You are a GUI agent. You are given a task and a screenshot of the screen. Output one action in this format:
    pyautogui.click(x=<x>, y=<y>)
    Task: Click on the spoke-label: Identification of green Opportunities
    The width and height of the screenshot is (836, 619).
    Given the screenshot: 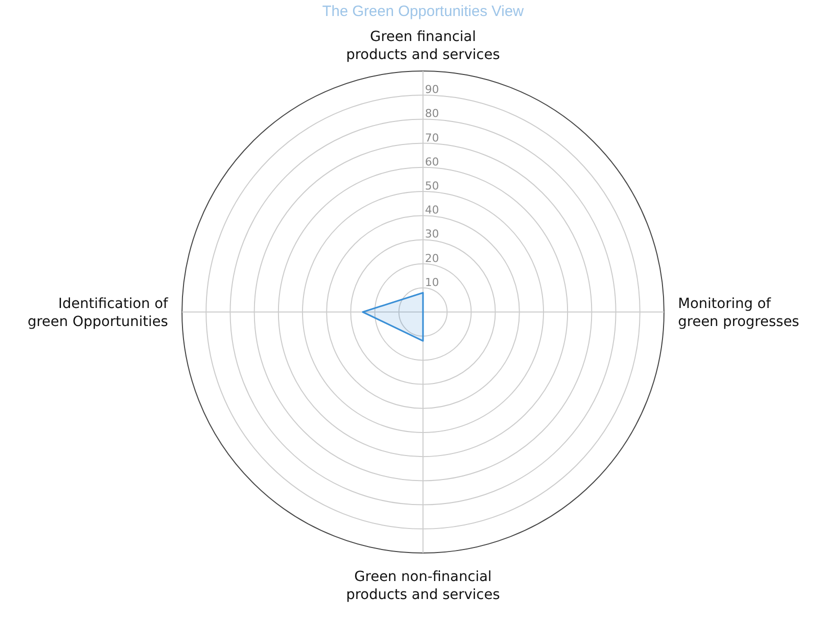 What is the action you would take?
    pyautogui.click(x=99, y=313)
    